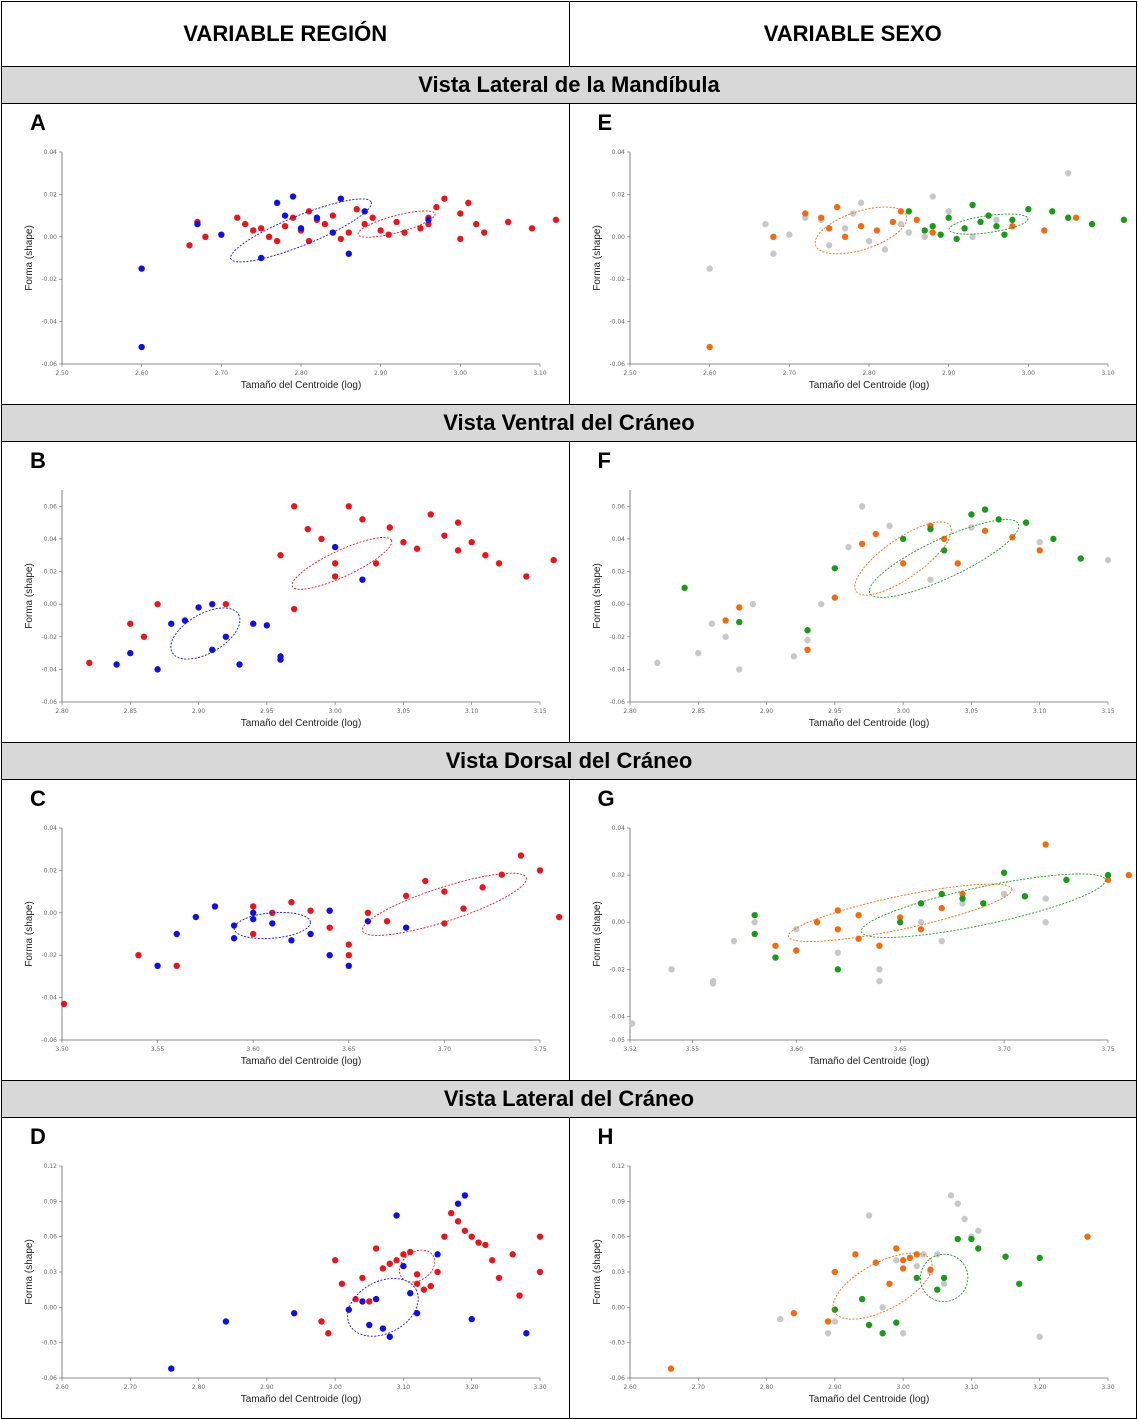 The image size is (1138, 1419). What do you see at coordinates (903, 1387) in the screenshot?
I see `x-tick-label: 3.00` at bounding box center [903, 1387].